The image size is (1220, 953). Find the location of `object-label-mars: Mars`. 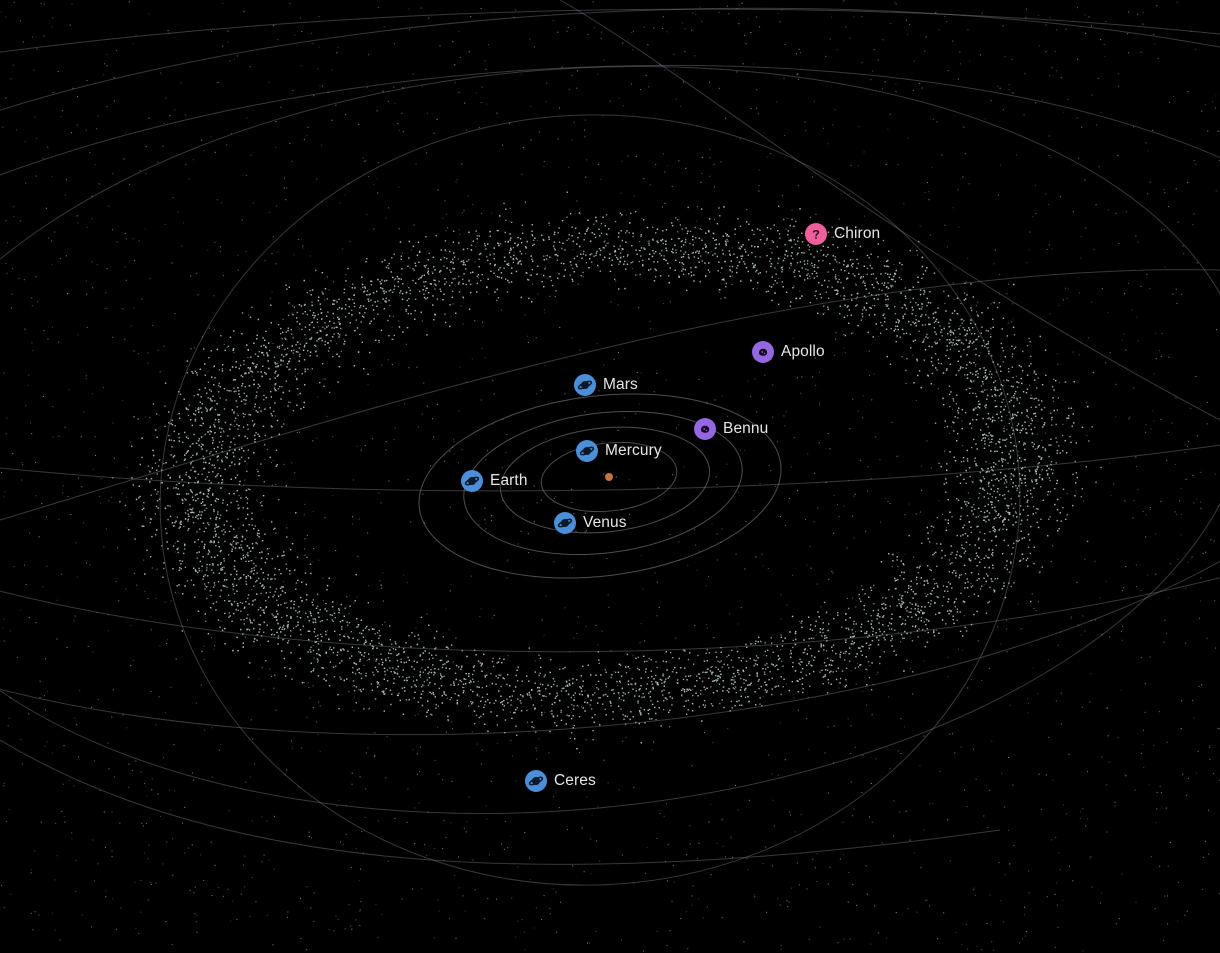

object-label-mars: Mars is located at coordinates (620, 384).